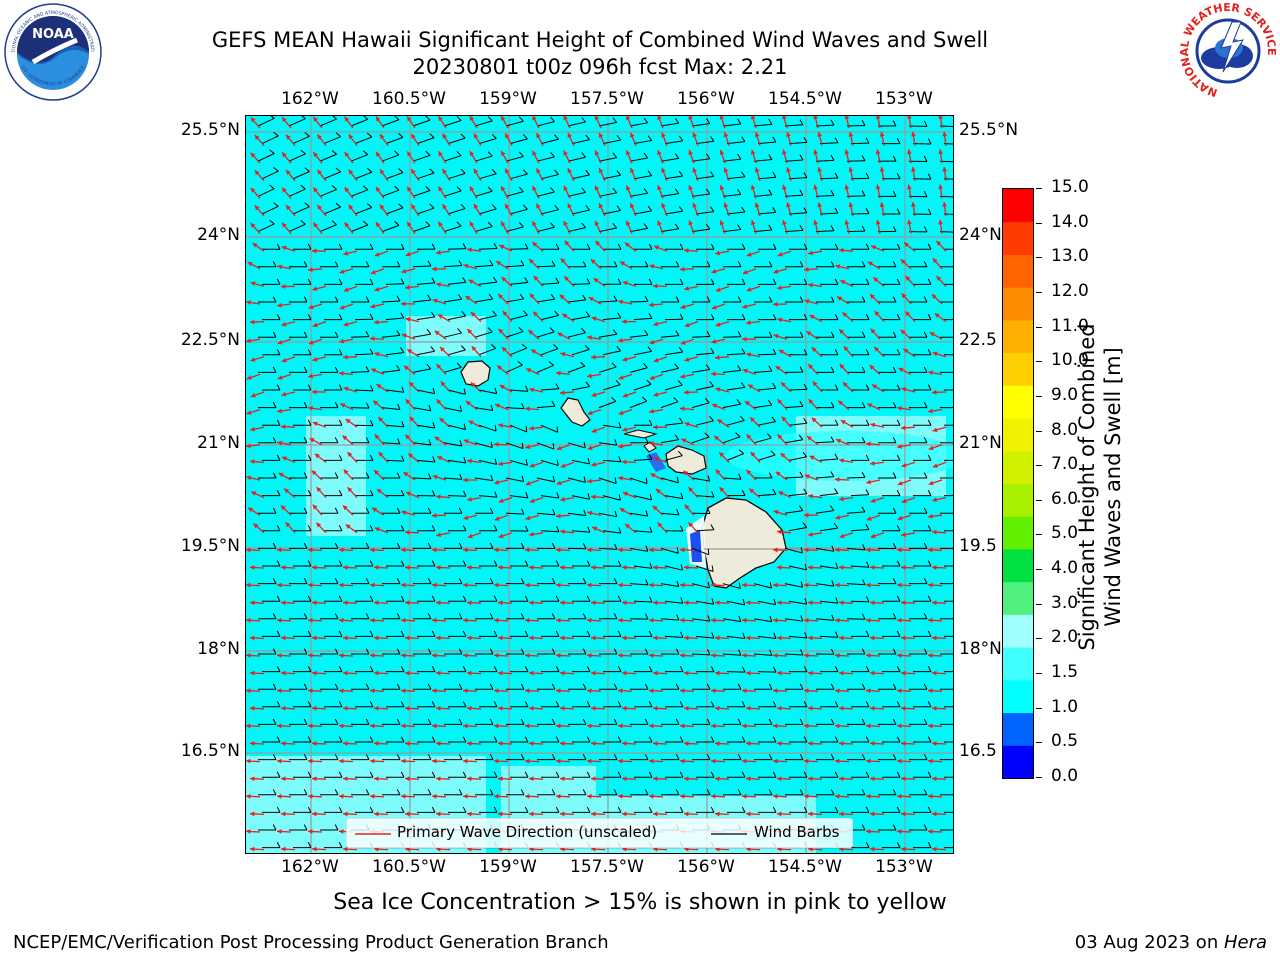 This screenshot has height=960, width=1280. I want to click on lon-label: 162°W, so click(310, 867).